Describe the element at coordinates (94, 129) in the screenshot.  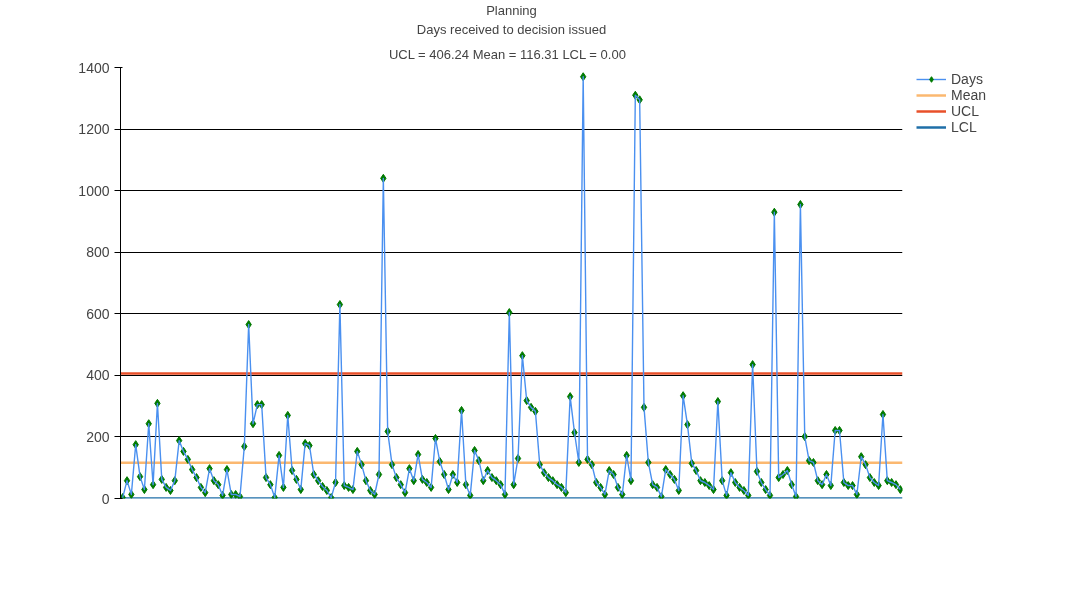
I see `y-tick-label: 1200` at that location.